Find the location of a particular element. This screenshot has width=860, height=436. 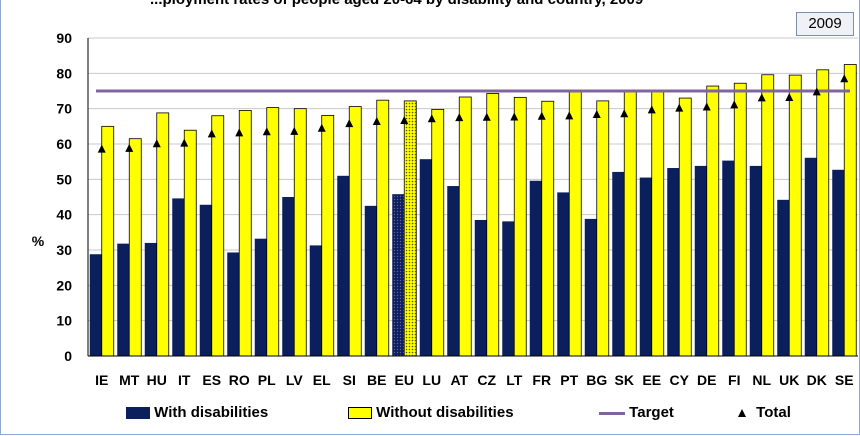

legend-total: Total is located at coordinates (764, 412).